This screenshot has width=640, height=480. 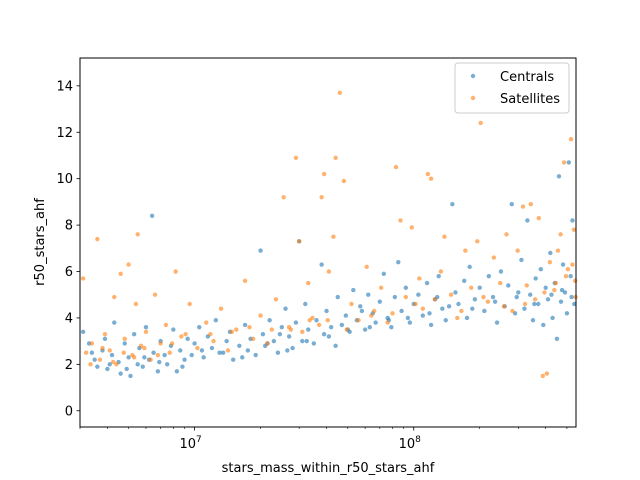 I want to click on legend-box, so click(x=512, y=88).